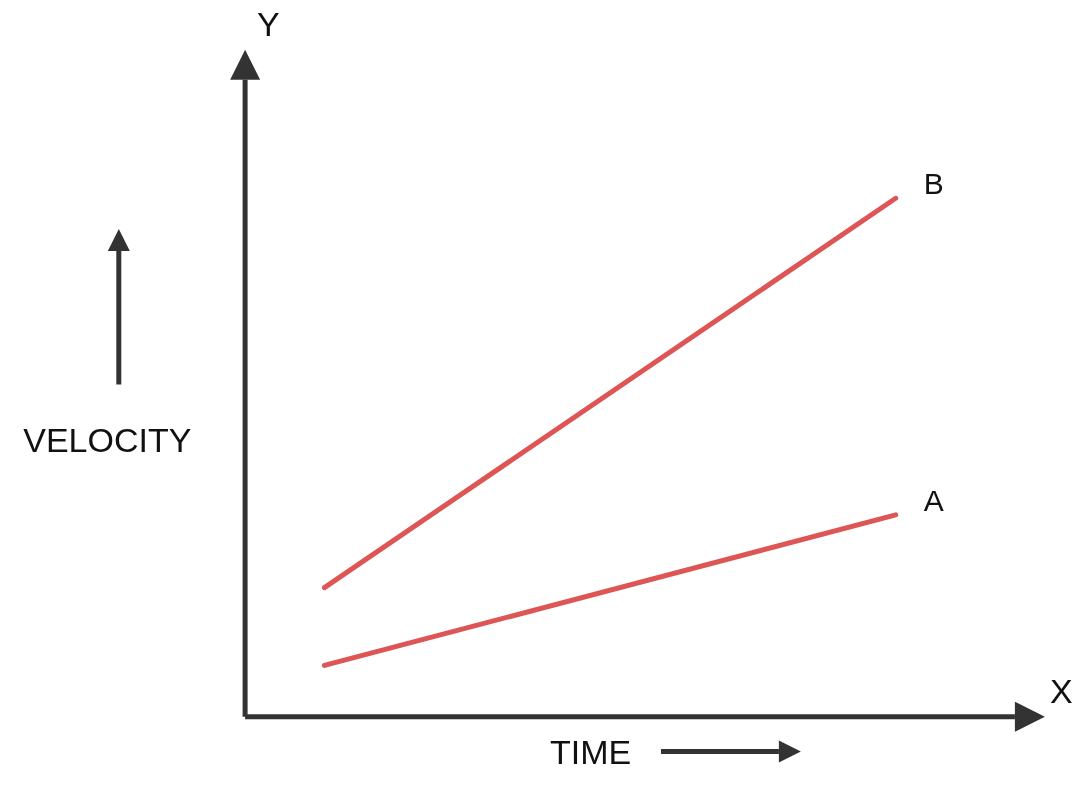  What do you see at coordinates (1061, 690) in the screenshot?
I see `text: X` at bounding box center [1061, 690].